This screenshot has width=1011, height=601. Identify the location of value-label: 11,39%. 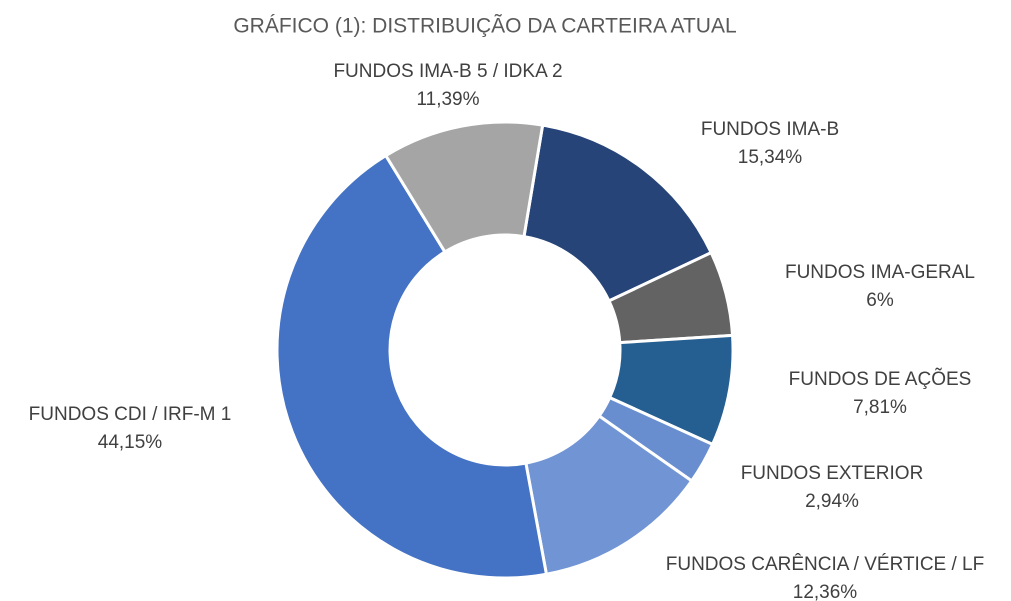
(447, 99).